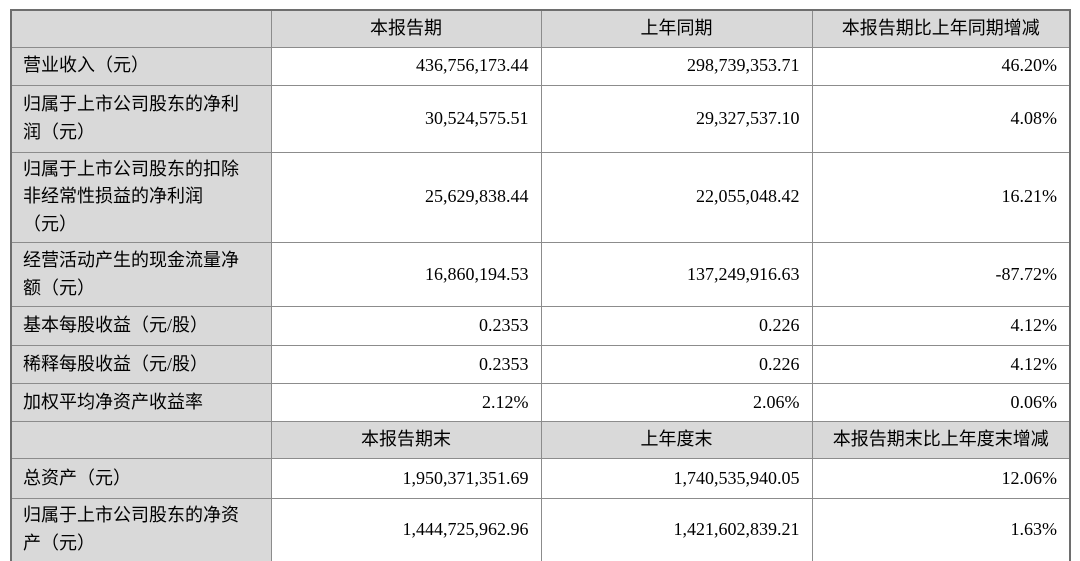  I want to click on current-period-header: 本报告期, so click(406, 28).